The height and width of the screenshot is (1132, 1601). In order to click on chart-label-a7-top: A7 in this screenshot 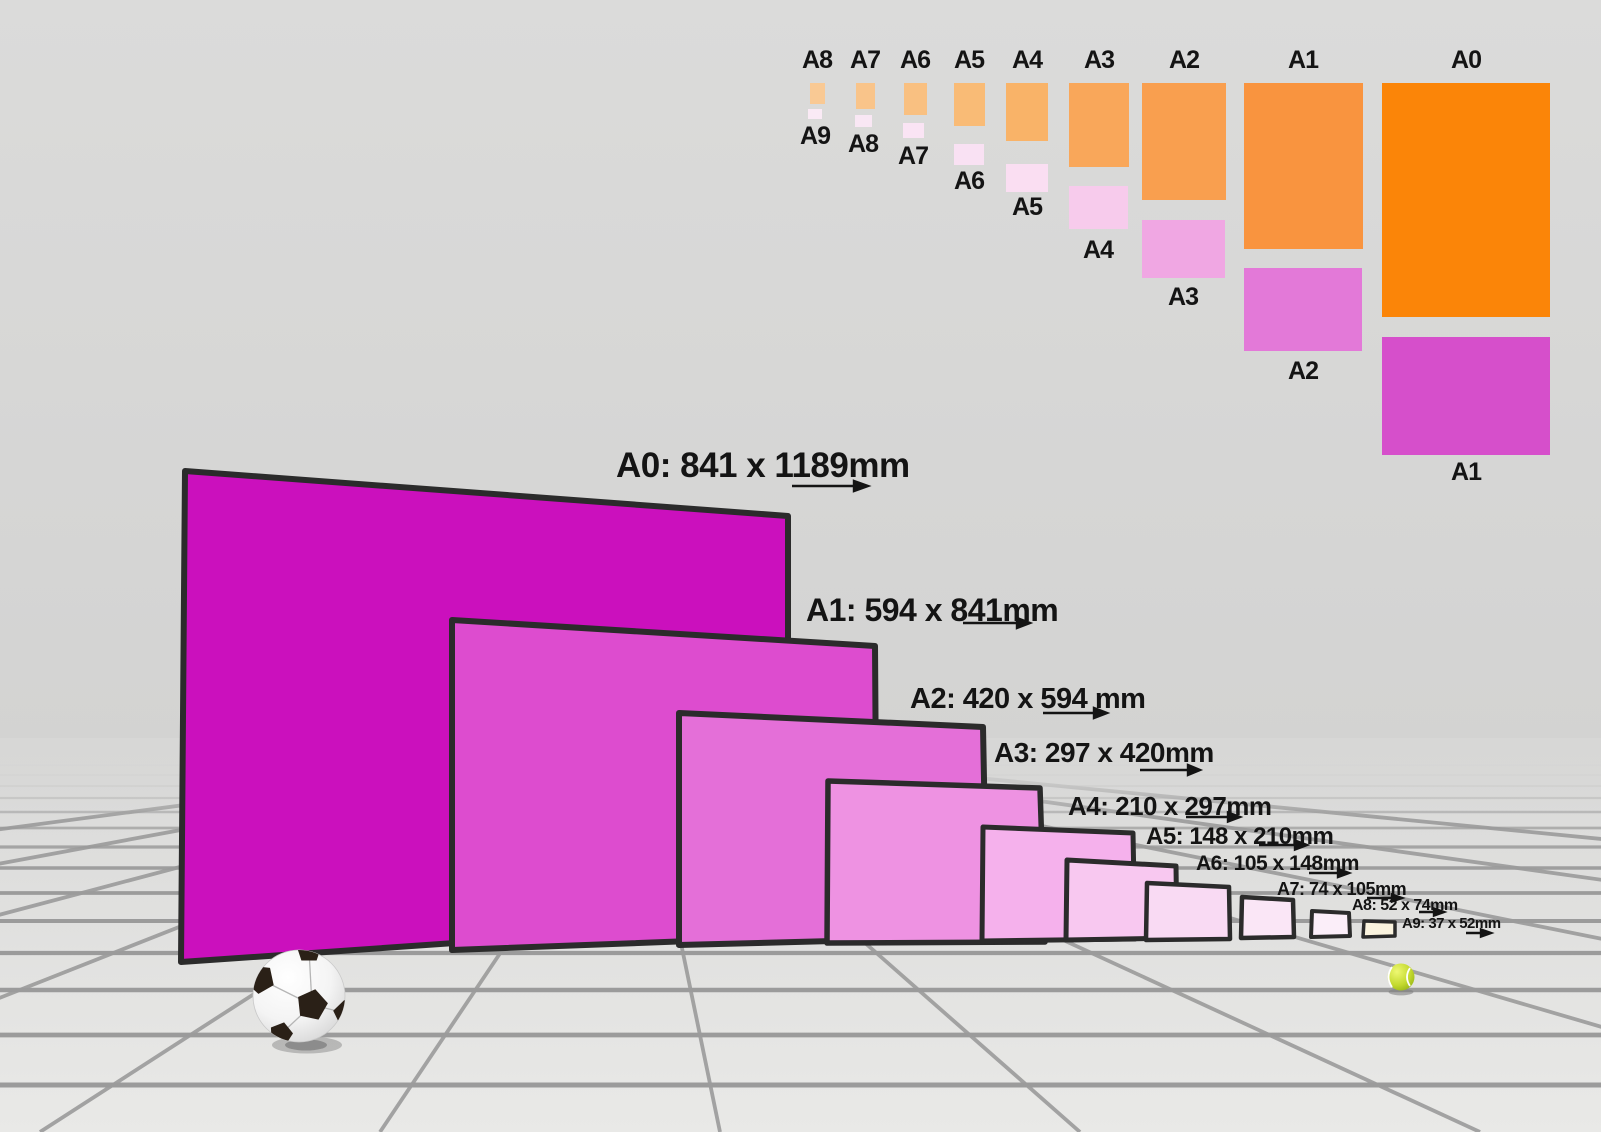, I will do `click(865, 60)`.